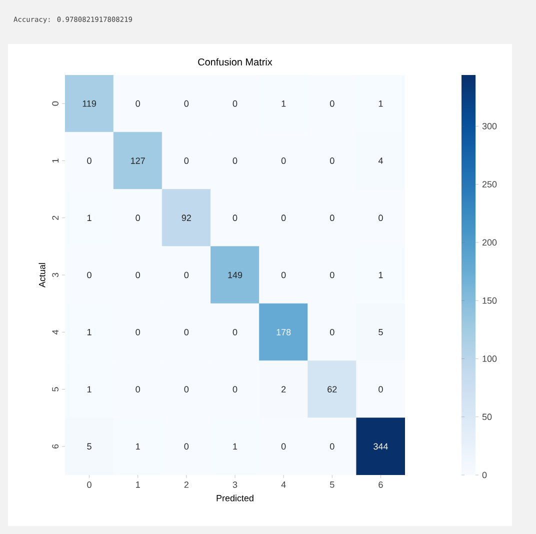  What do you see at coordinates (283, 332) in the screenshot?
I see `data-label: 178` at bounding box center [283, 332].